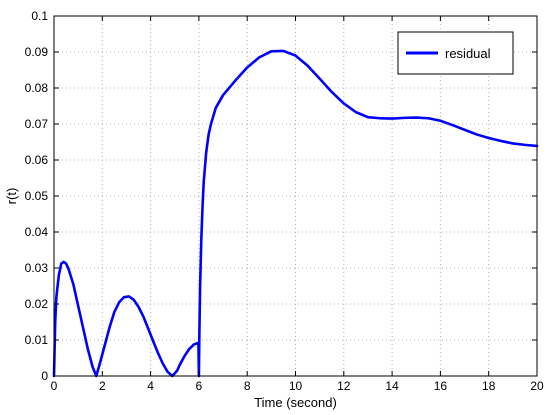  What do you see at coordinates (441, 386) in the screenshot?
I see `x-tick-label: 16` at bounding box center [441, 386].